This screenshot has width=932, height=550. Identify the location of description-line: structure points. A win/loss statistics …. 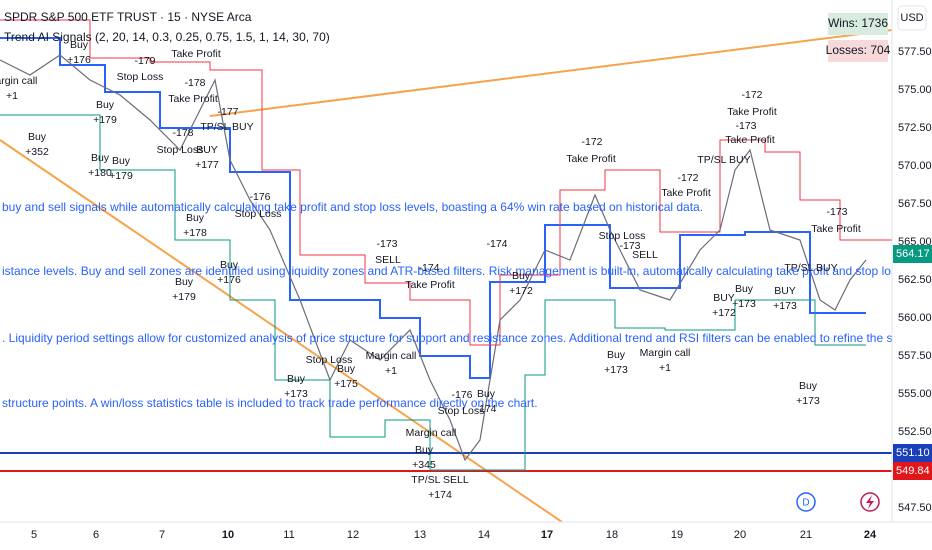
(270, 403).